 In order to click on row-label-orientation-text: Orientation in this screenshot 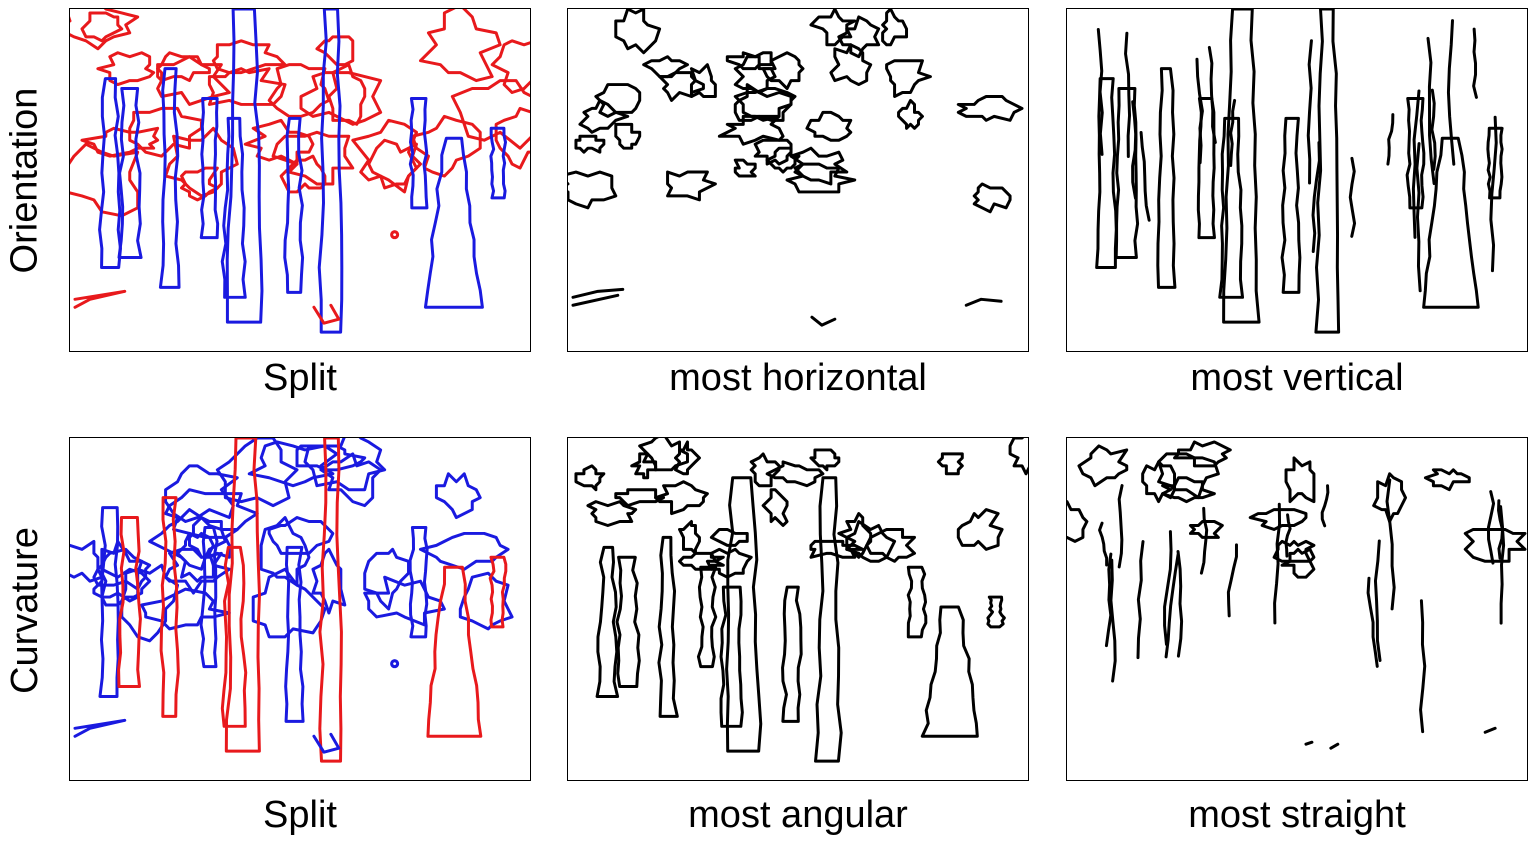, I will do `click(24, 180)`.